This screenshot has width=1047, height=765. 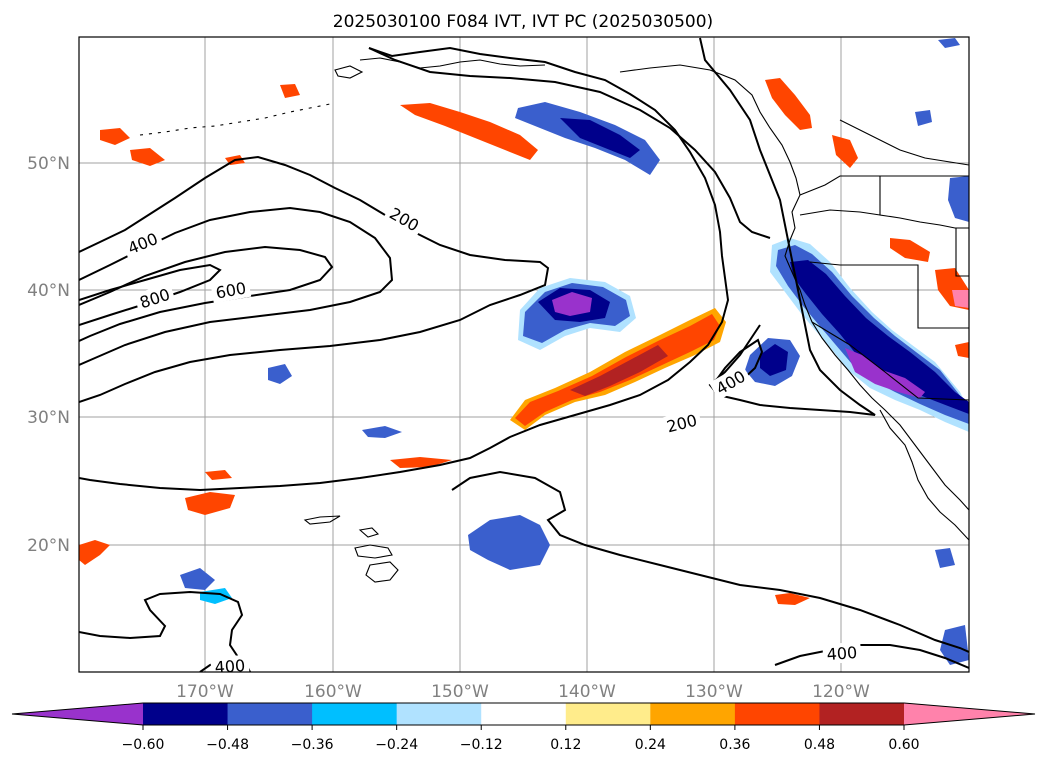 I want to click on contour-600-west, so click(x=206, y=293).